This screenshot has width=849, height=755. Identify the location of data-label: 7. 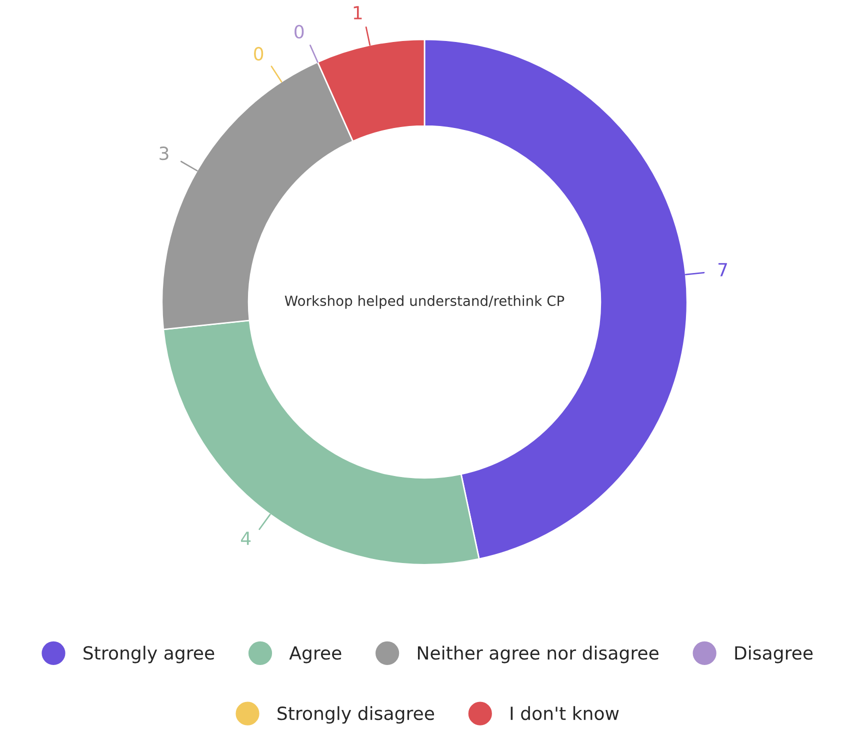
(722, 269).